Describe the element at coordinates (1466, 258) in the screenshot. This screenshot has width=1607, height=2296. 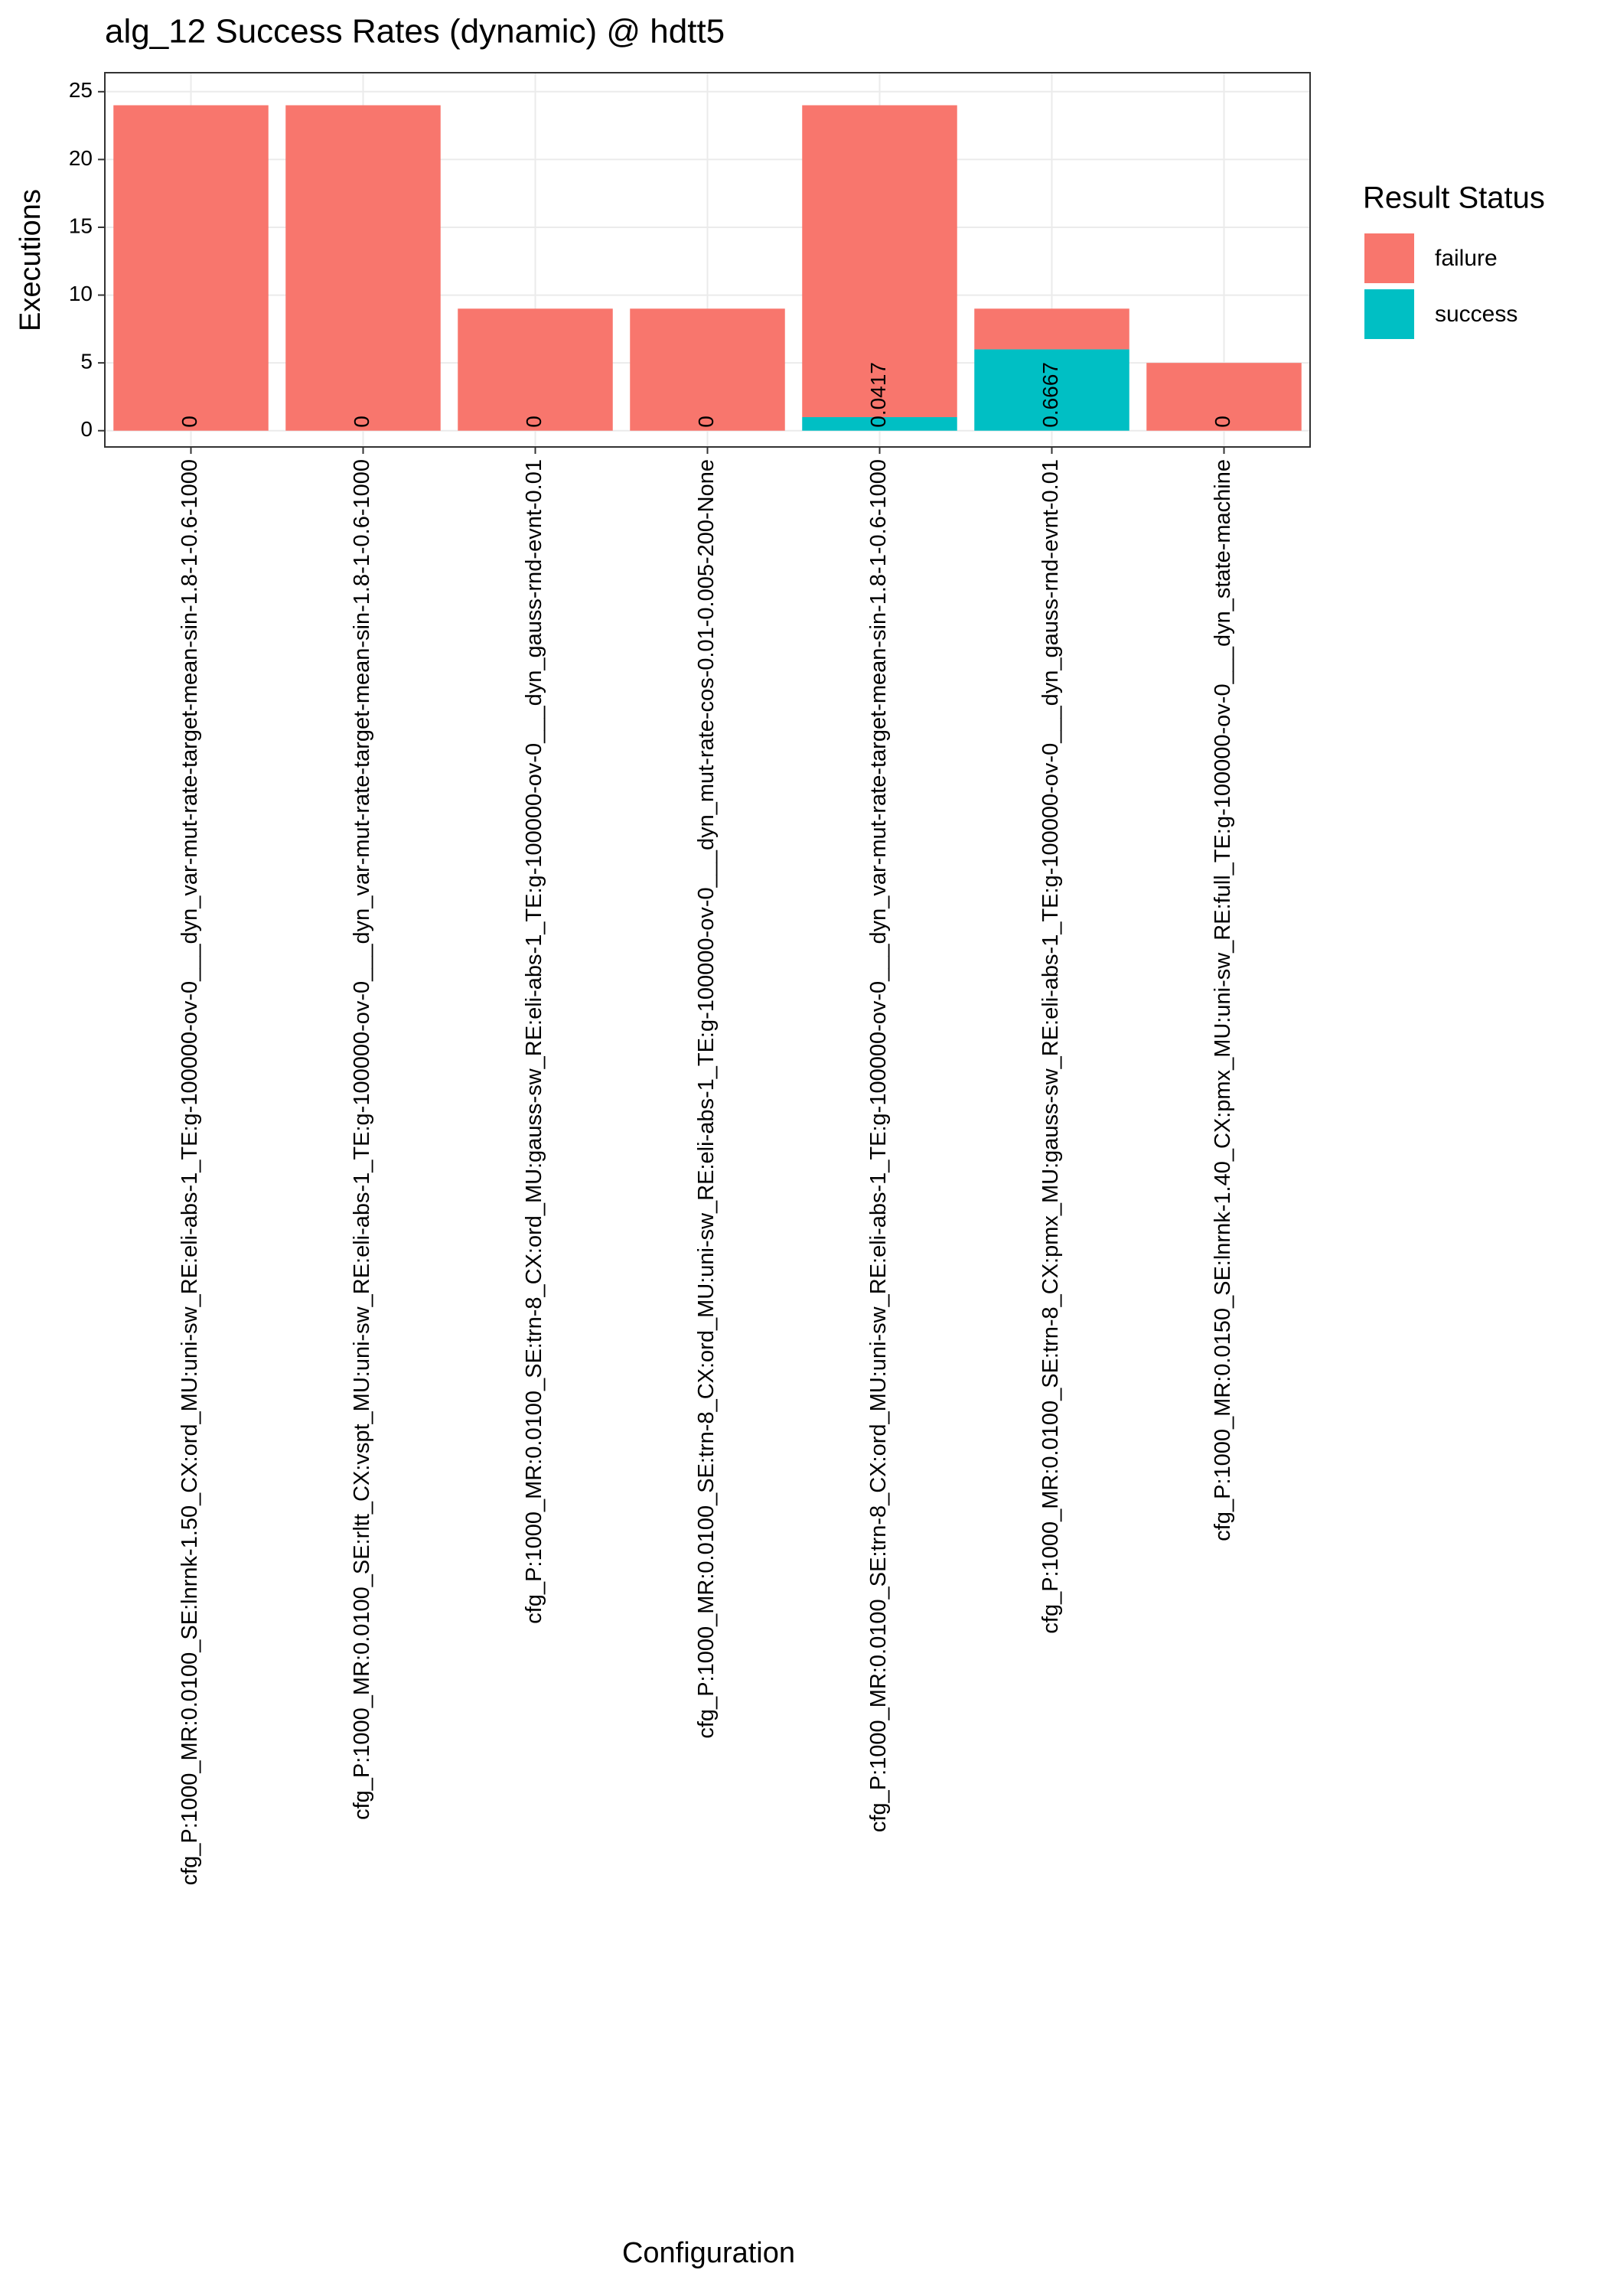
I see `legend-label: failure` at that location.